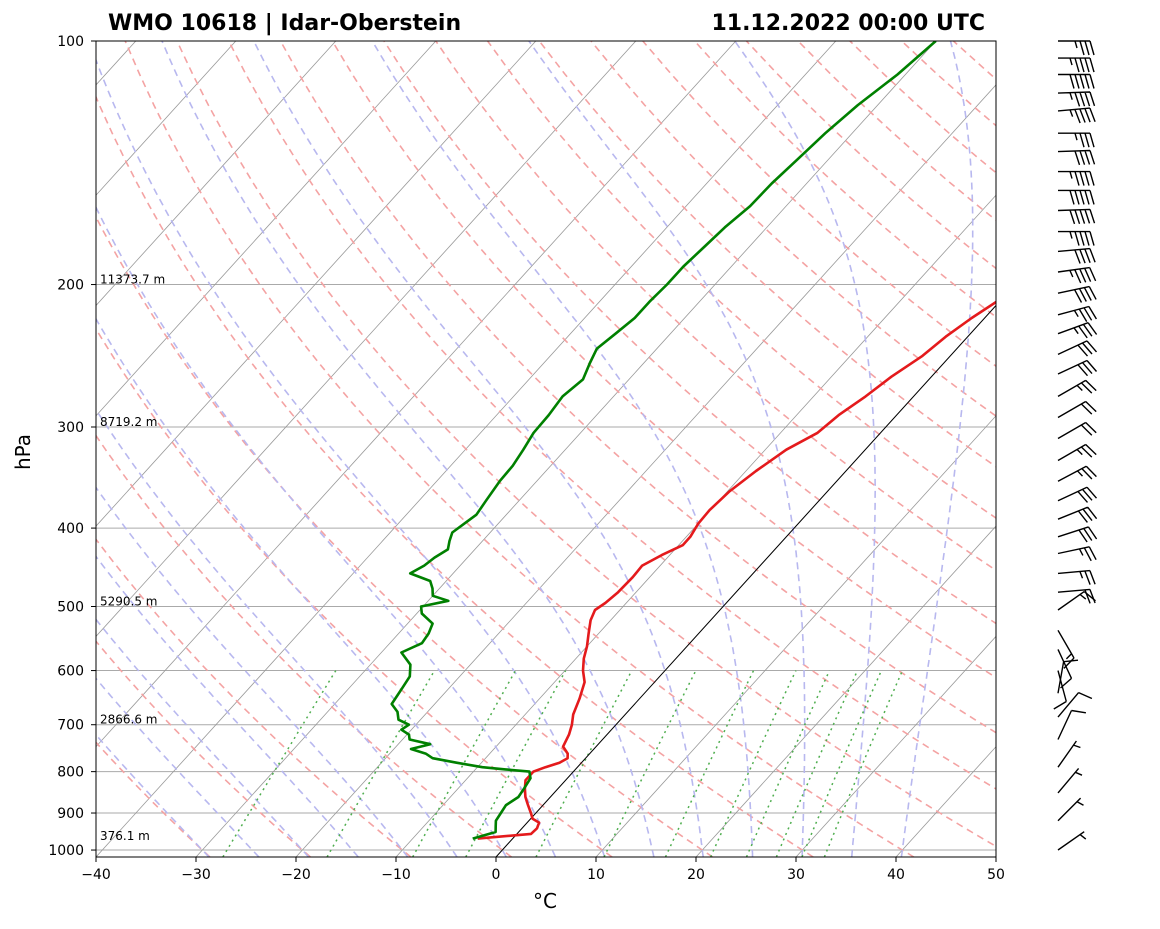 Image resolution: width=1160 pixels, height=929 pixels. What do you see at coordinates (96, 875) in the screenshot?
I see `x-tick-label: −40` at bounding box center [96, 875].